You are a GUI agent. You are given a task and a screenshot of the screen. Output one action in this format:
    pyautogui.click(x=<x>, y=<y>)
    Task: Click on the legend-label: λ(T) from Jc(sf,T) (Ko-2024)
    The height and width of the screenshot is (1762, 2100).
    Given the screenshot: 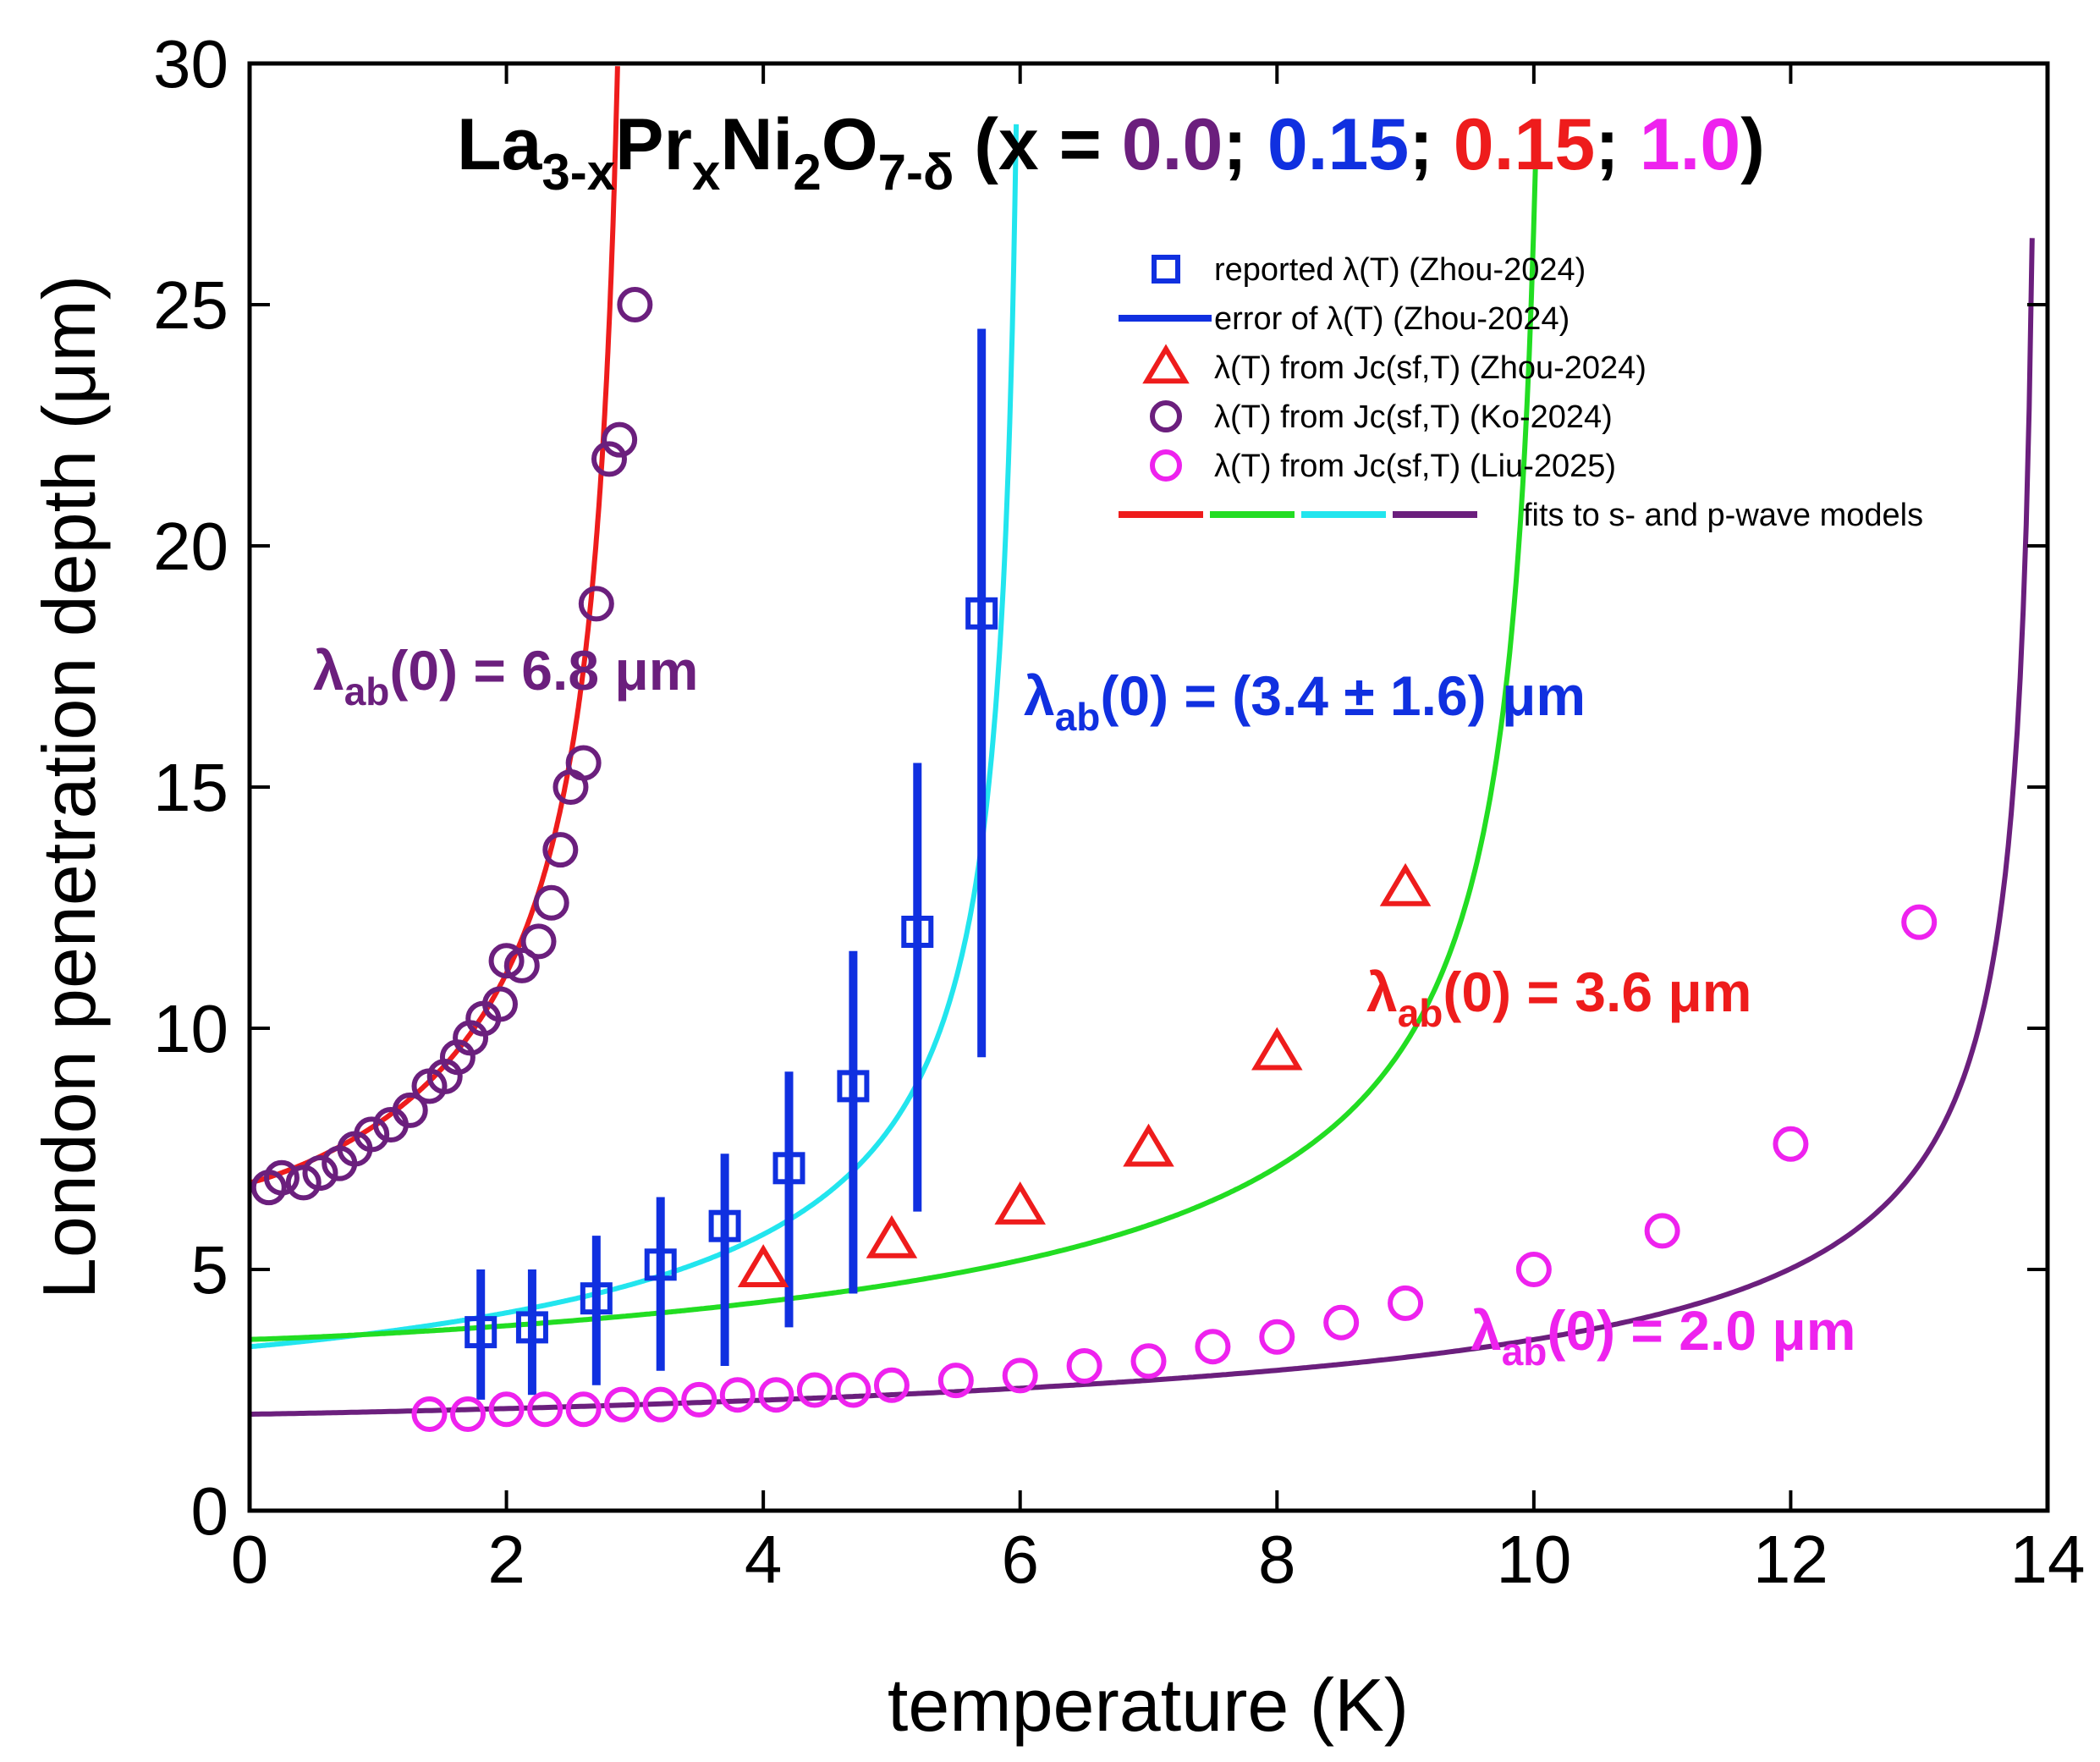 What is the action you would take?
    pyautogui.click(x=1414, y=417)
    